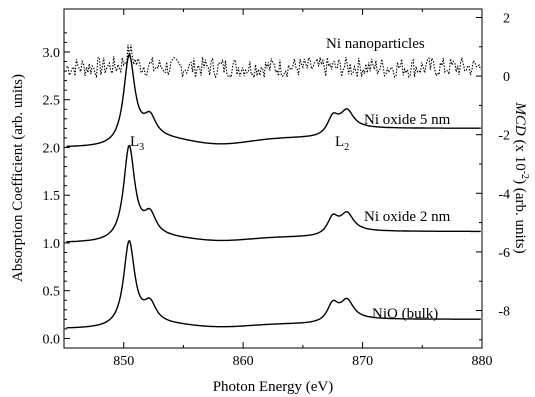 The height and width of the screenshot is (397, 535). What do you see at coordinates (52, 148) in the screenshot?
I see `y-tick-label-left: 2.0` at bounding box center [52, 148].